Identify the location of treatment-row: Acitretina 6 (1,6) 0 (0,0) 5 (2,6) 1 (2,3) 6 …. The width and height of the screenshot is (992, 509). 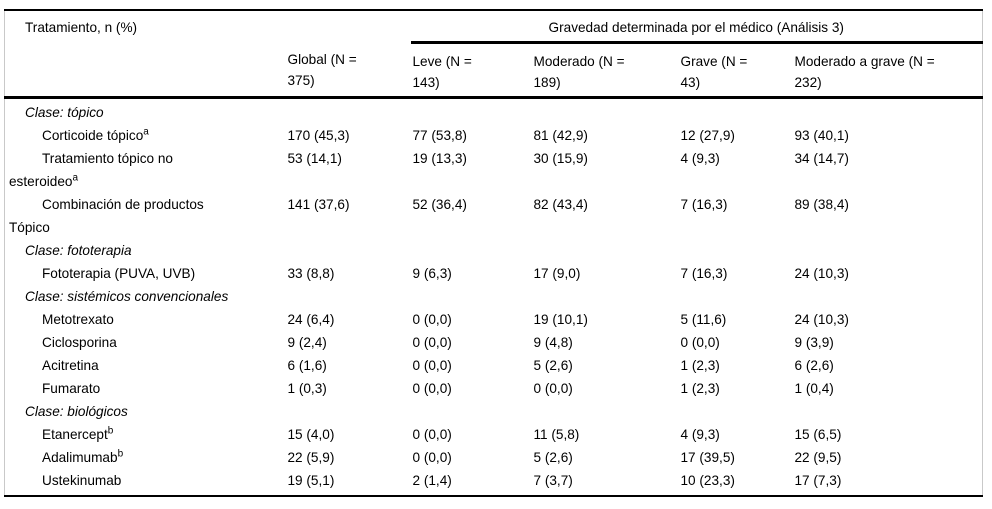
(494, 365).